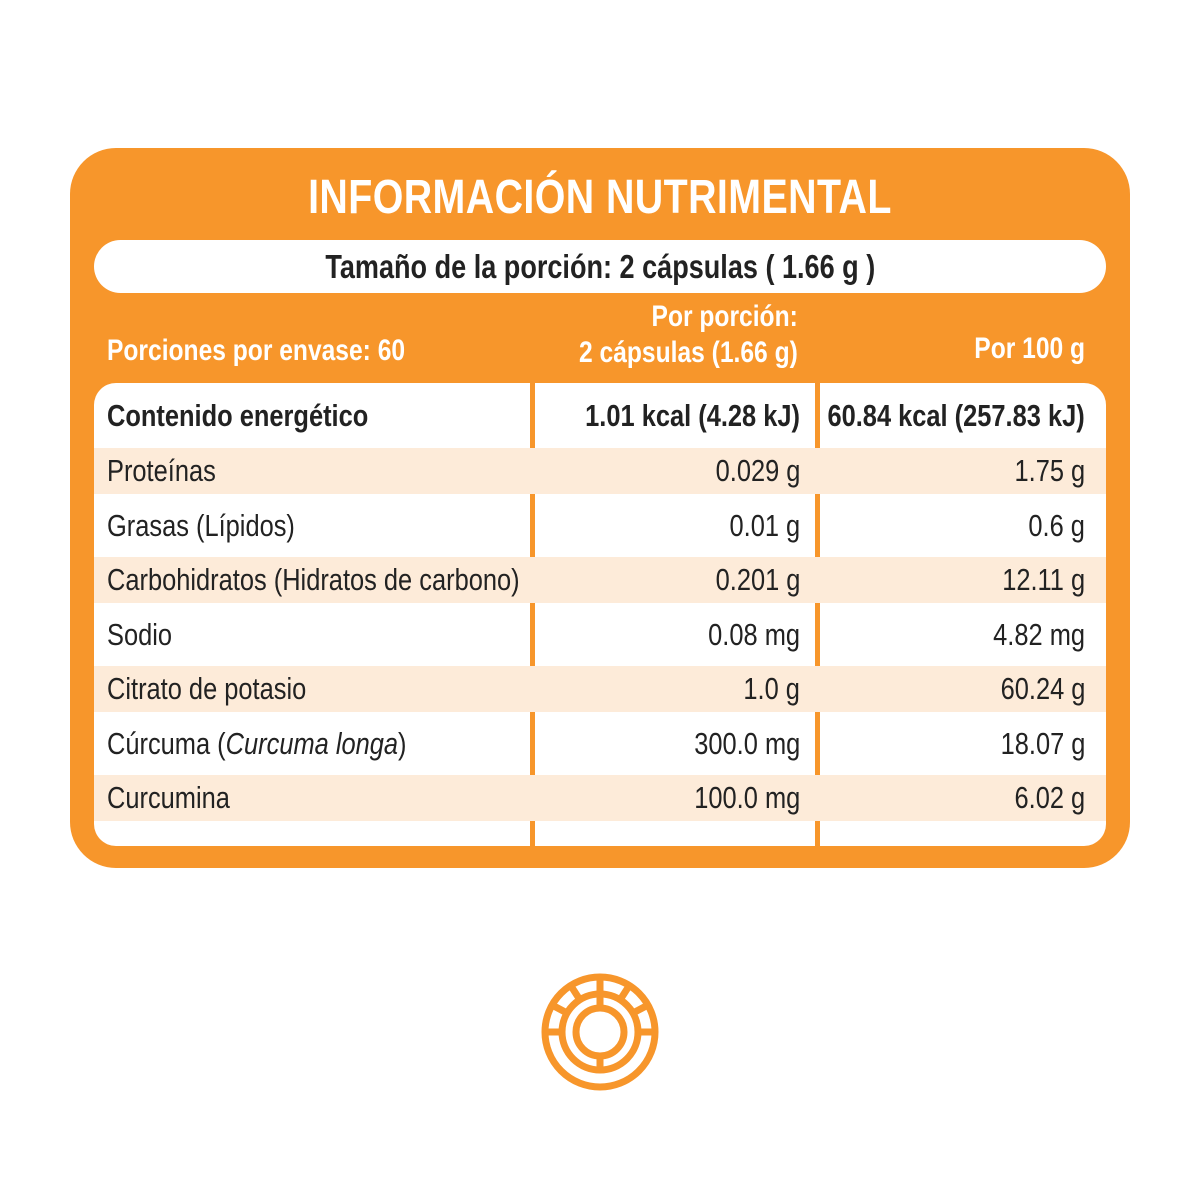 This screenshot has width=1200, height=1200. What do you see at coordinates (688, 352) in the screenshot?
I see `per-serving-line2: 2 cápsulas (1.66 g)` at bounding box center [688, 352].